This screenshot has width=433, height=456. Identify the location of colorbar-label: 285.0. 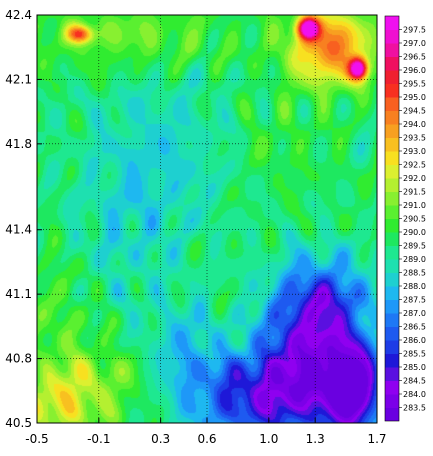
(414, 367).